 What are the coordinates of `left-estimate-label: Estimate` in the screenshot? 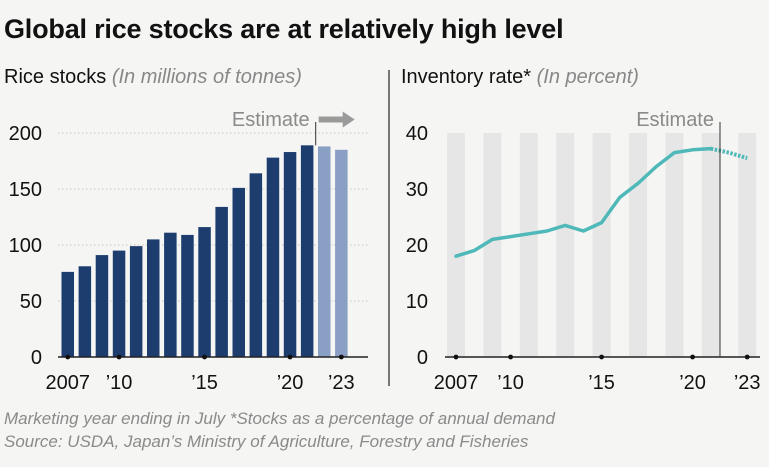 It's located at (271, 120).